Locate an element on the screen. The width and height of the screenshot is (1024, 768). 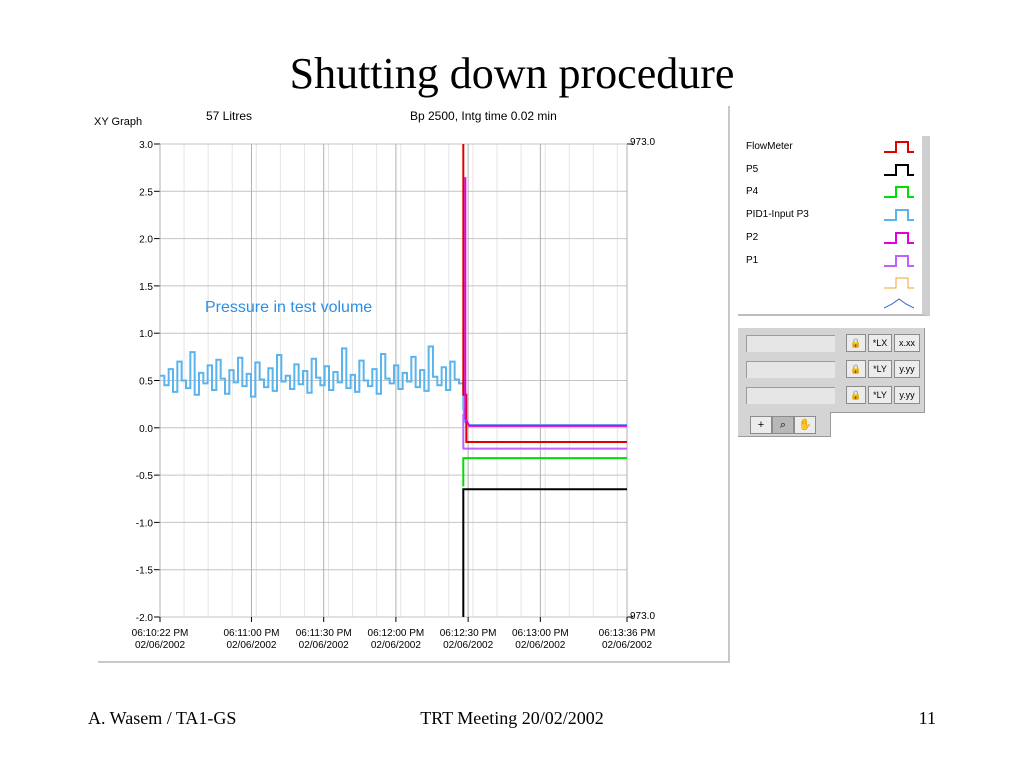
scale-row-y2: 🔒 *LY y.yy is located at coordinates (833, 395).